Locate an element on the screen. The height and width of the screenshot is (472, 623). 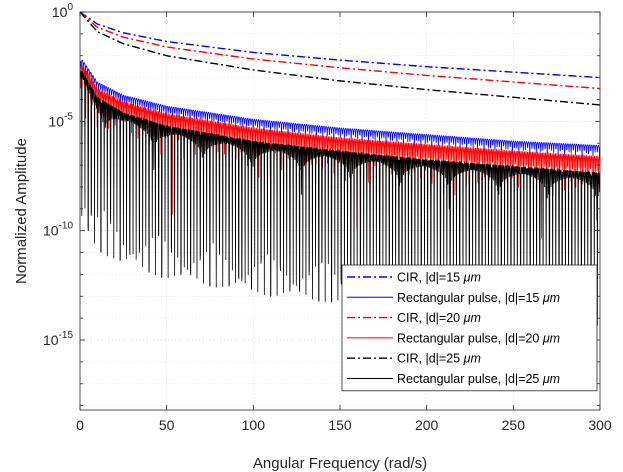
legend-label: CIR, |d|=25 μm is located at coordinates (439, 359).